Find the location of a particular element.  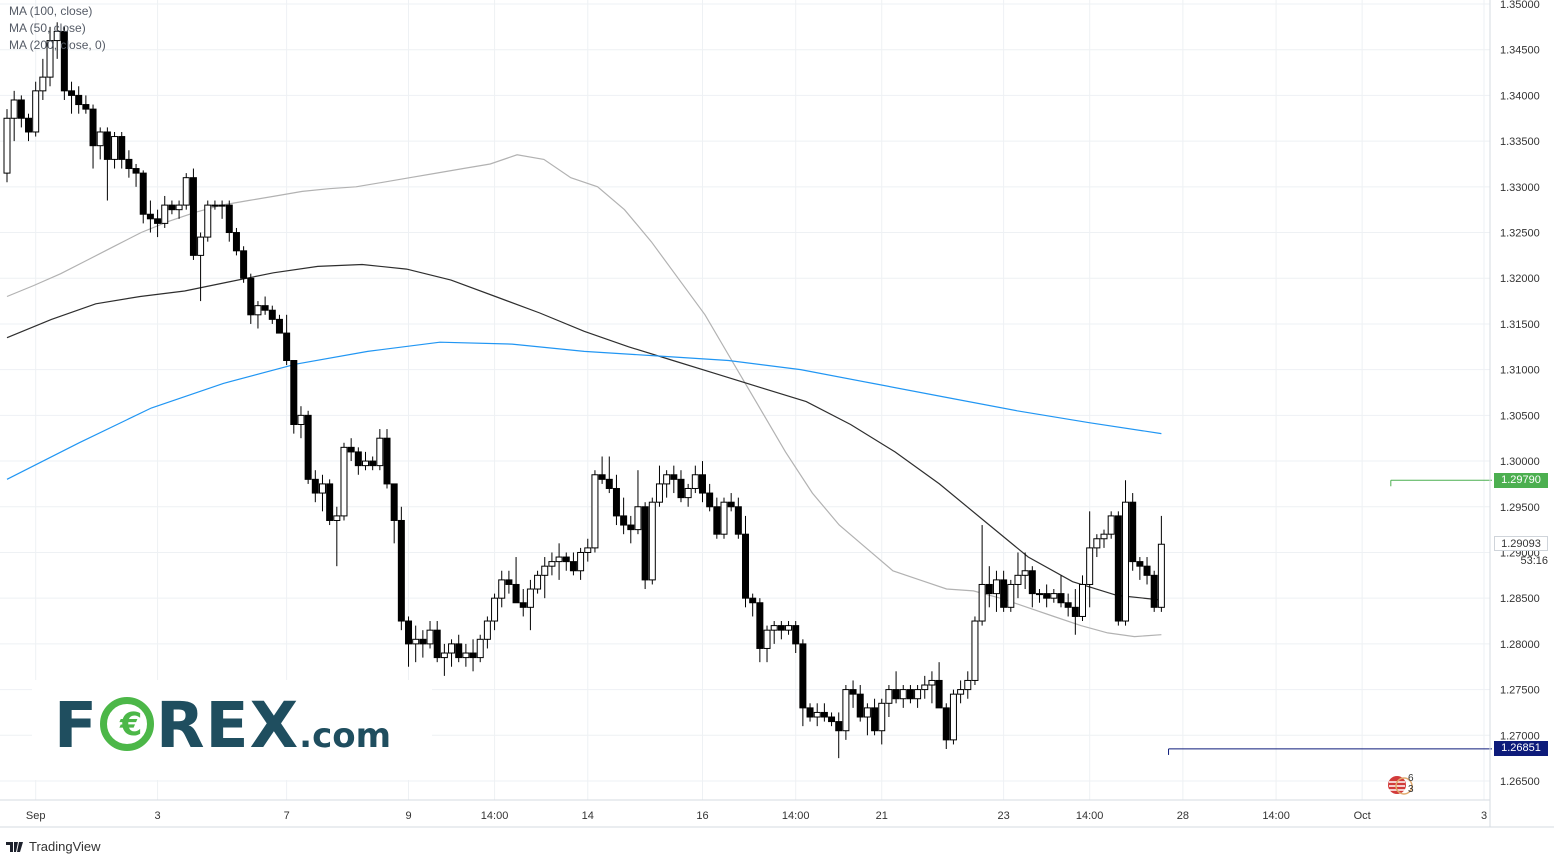

footer: TradingView is located at coordinates (50, 846).